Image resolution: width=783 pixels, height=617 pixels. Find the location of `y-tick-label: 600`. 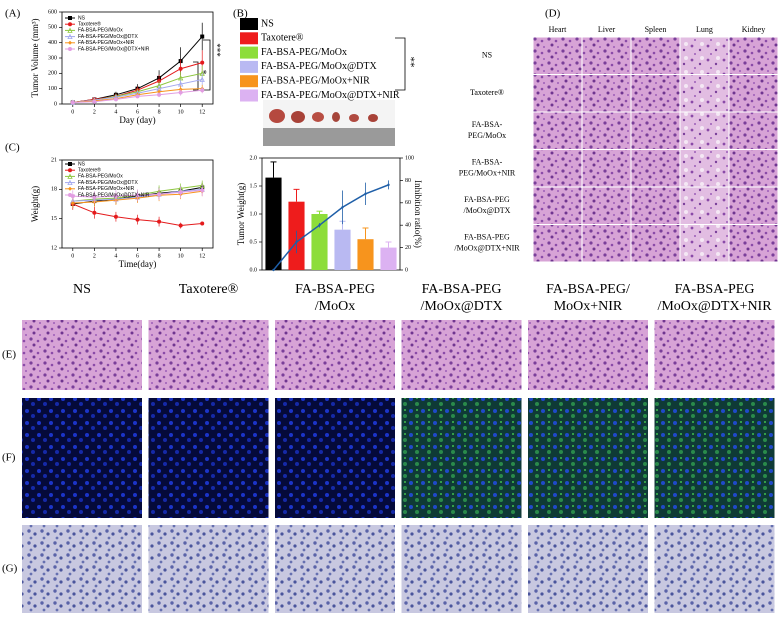

y-tick-label: 600 is located at coordinates (52, 12).